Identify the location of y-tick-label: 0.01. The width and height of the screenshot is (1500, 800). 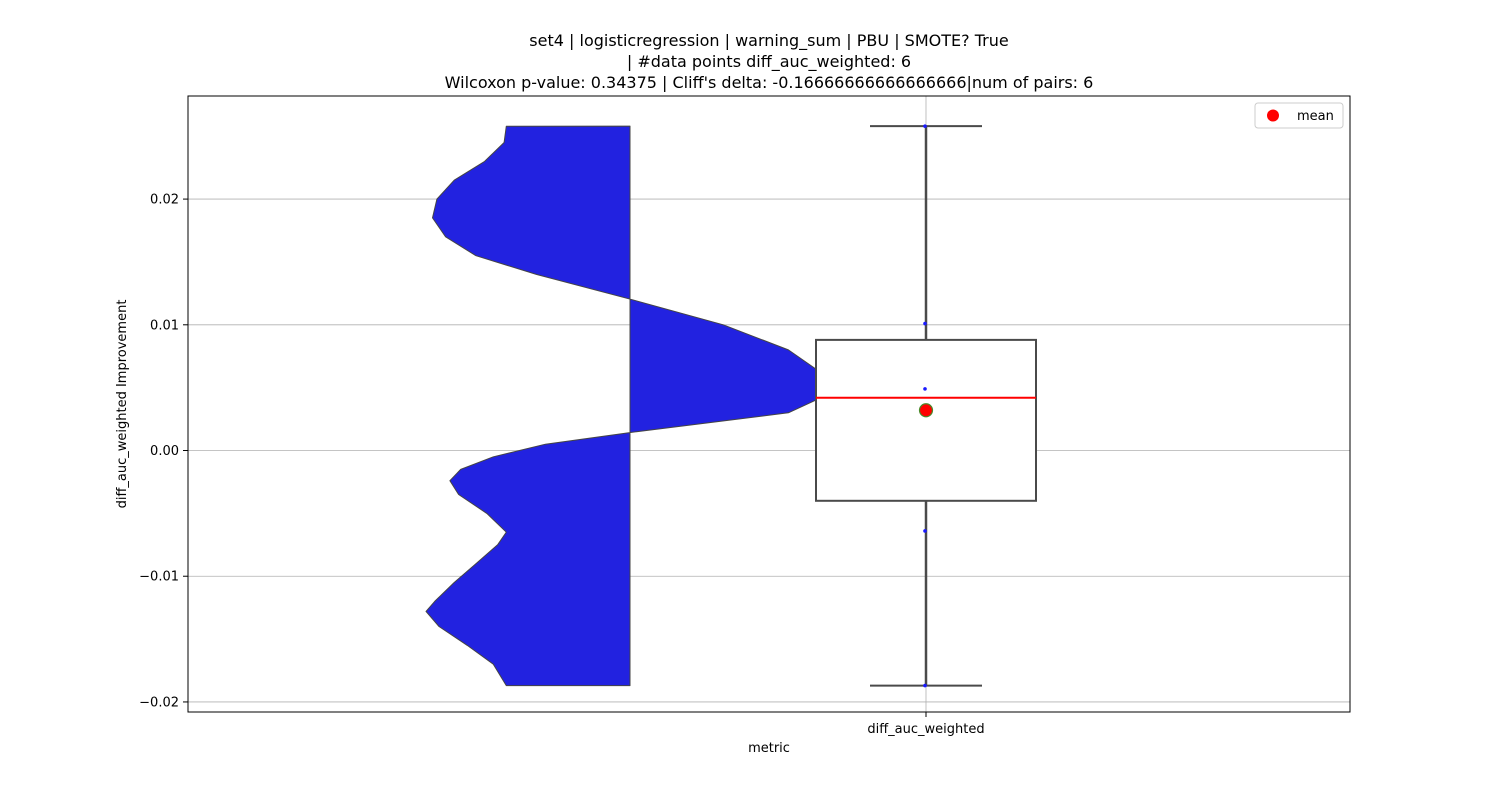
(164, 325).